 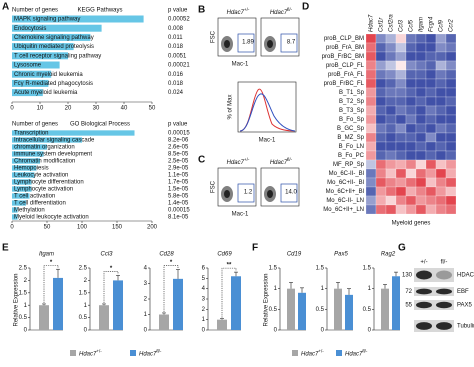 I want to click on p-value: 0.00015, so click(x=179, y=211).